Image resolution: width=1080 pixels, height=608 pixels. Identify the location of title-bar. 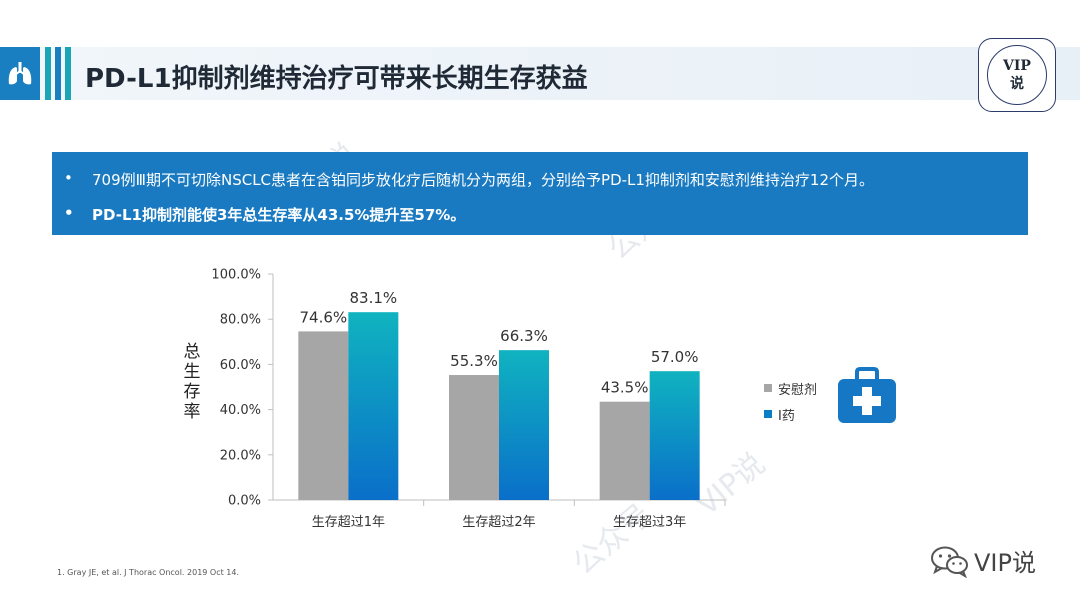
(540, 73).